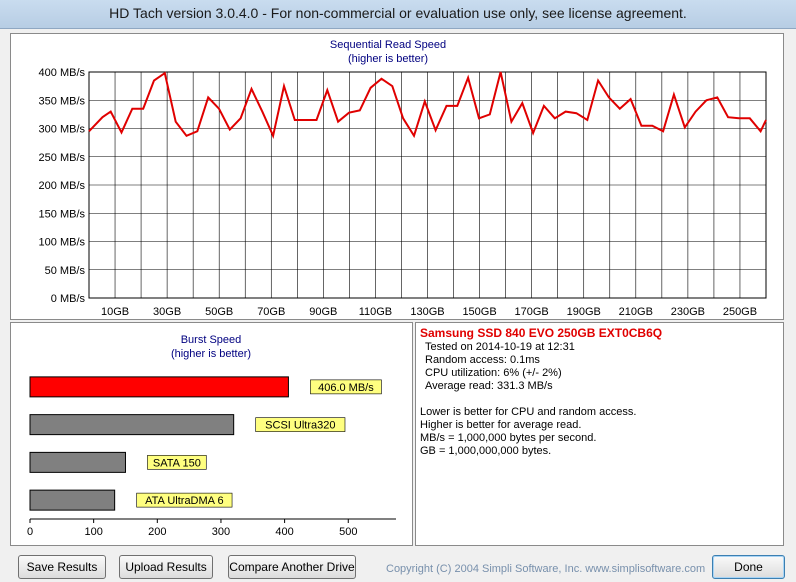  I want to click on burst-x-tick-label: 300, so click(221, 532).